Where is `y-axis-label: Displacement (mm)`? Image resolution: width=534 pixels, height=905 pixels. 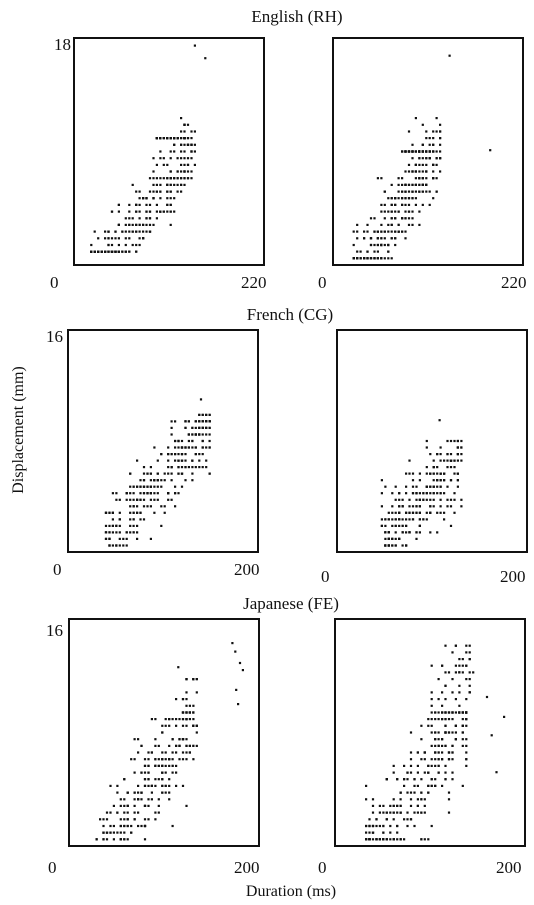 y-axis-label: Displacement (mm) is located at coordinates (18, 430).